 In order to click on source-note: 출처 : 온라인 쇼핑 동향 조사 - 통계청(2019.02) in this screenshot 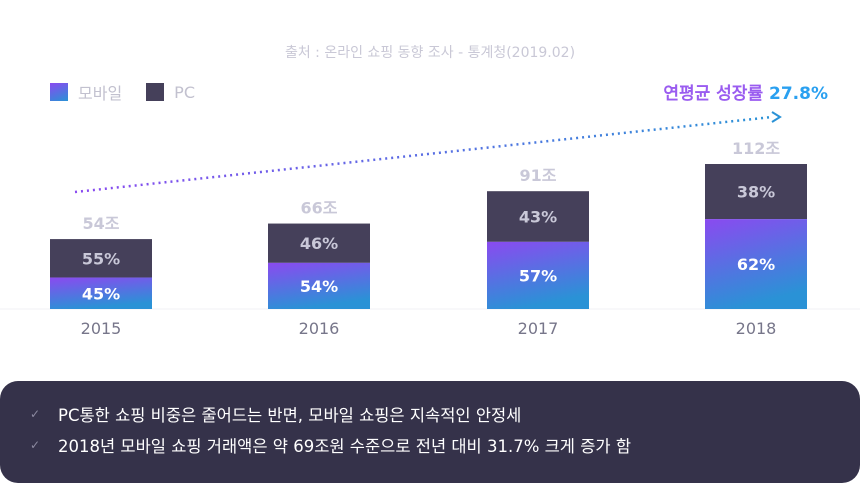, I will do `click(430, 53)`.